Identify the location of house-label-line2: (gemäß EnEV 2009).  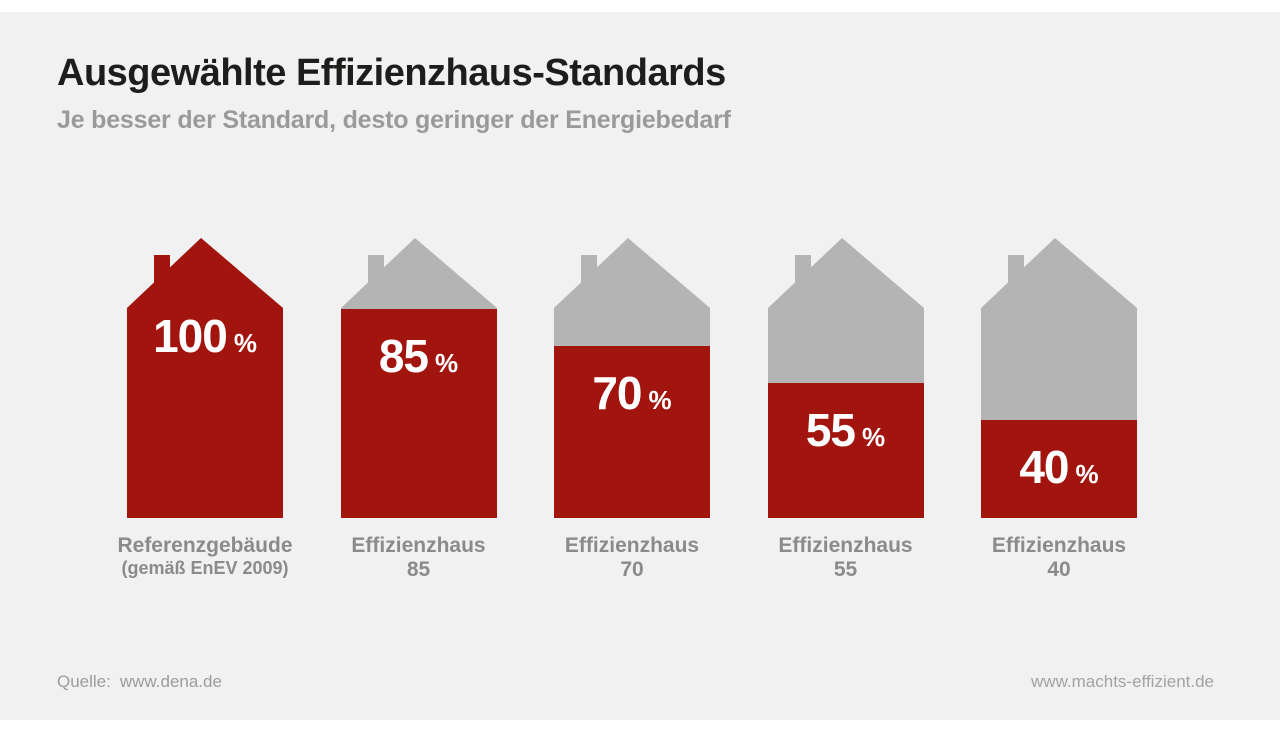
(205, 567).